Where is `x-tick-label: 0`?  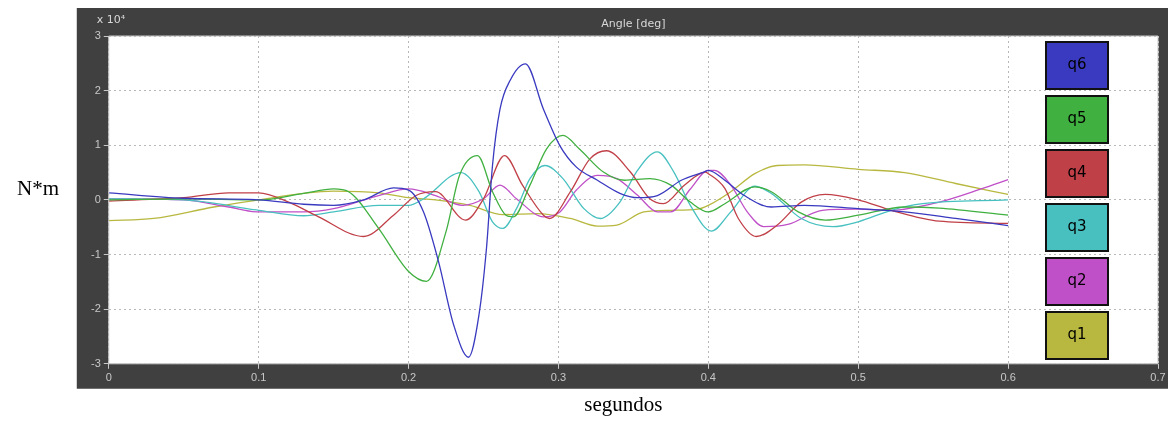
x-tick-label: 0 is located at coordinates (108, 377).